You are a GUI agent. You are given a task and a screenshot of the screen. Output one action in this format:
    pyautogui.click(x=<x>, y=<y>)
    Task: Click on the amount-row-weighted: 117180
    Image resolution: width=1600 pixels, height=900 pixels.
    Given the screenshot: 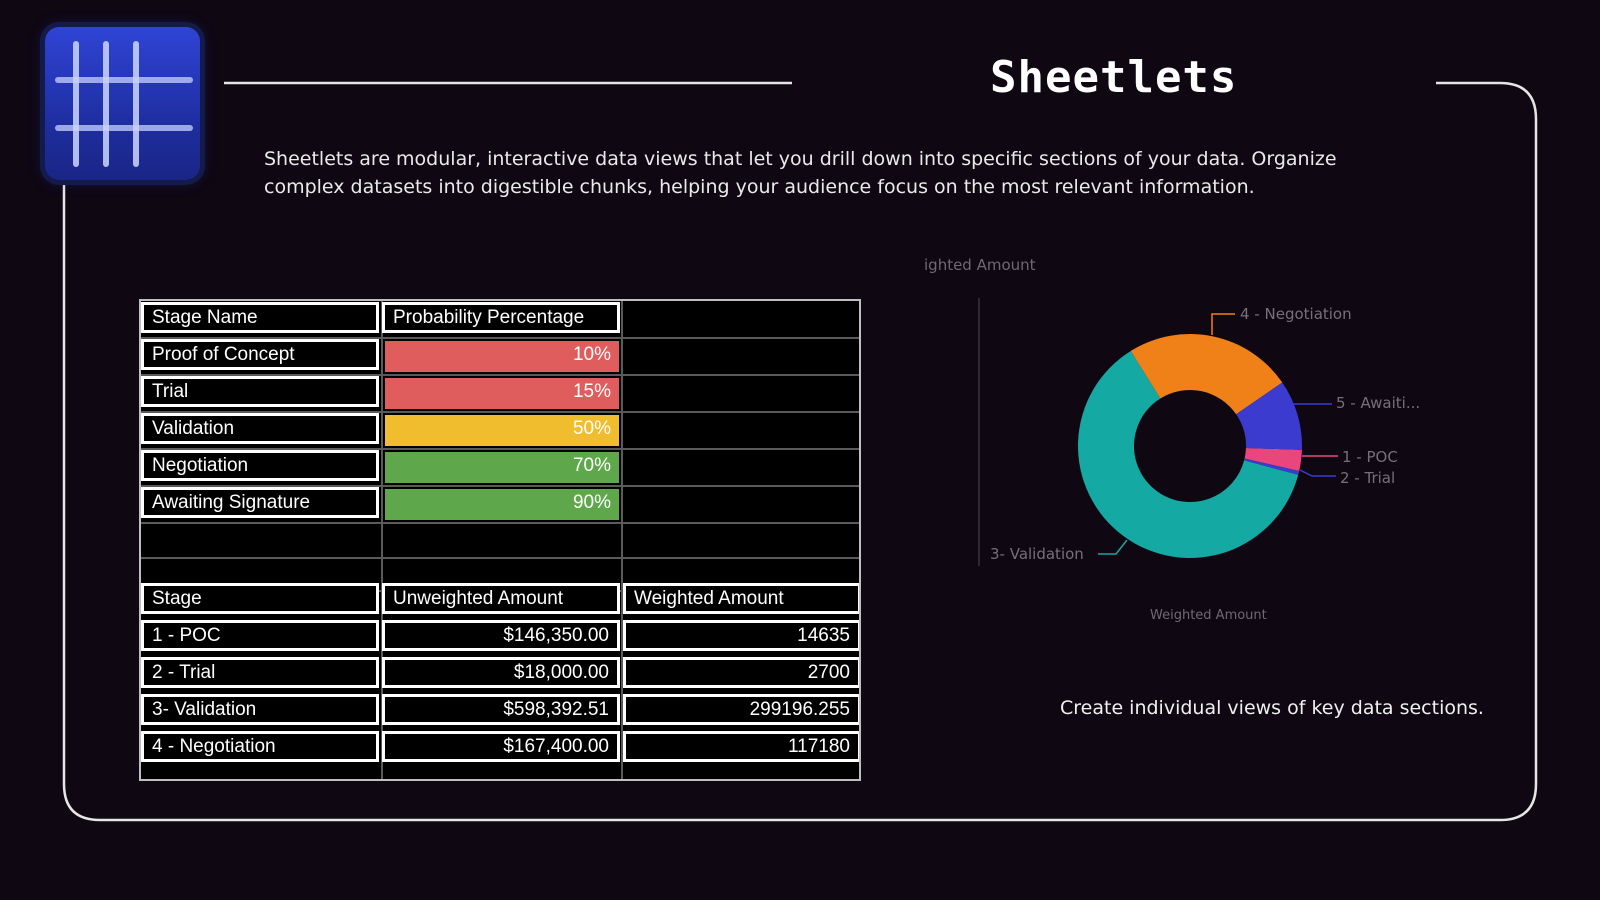 What is the action you would take?
    pyautogui.click(x=741, y=746)
    